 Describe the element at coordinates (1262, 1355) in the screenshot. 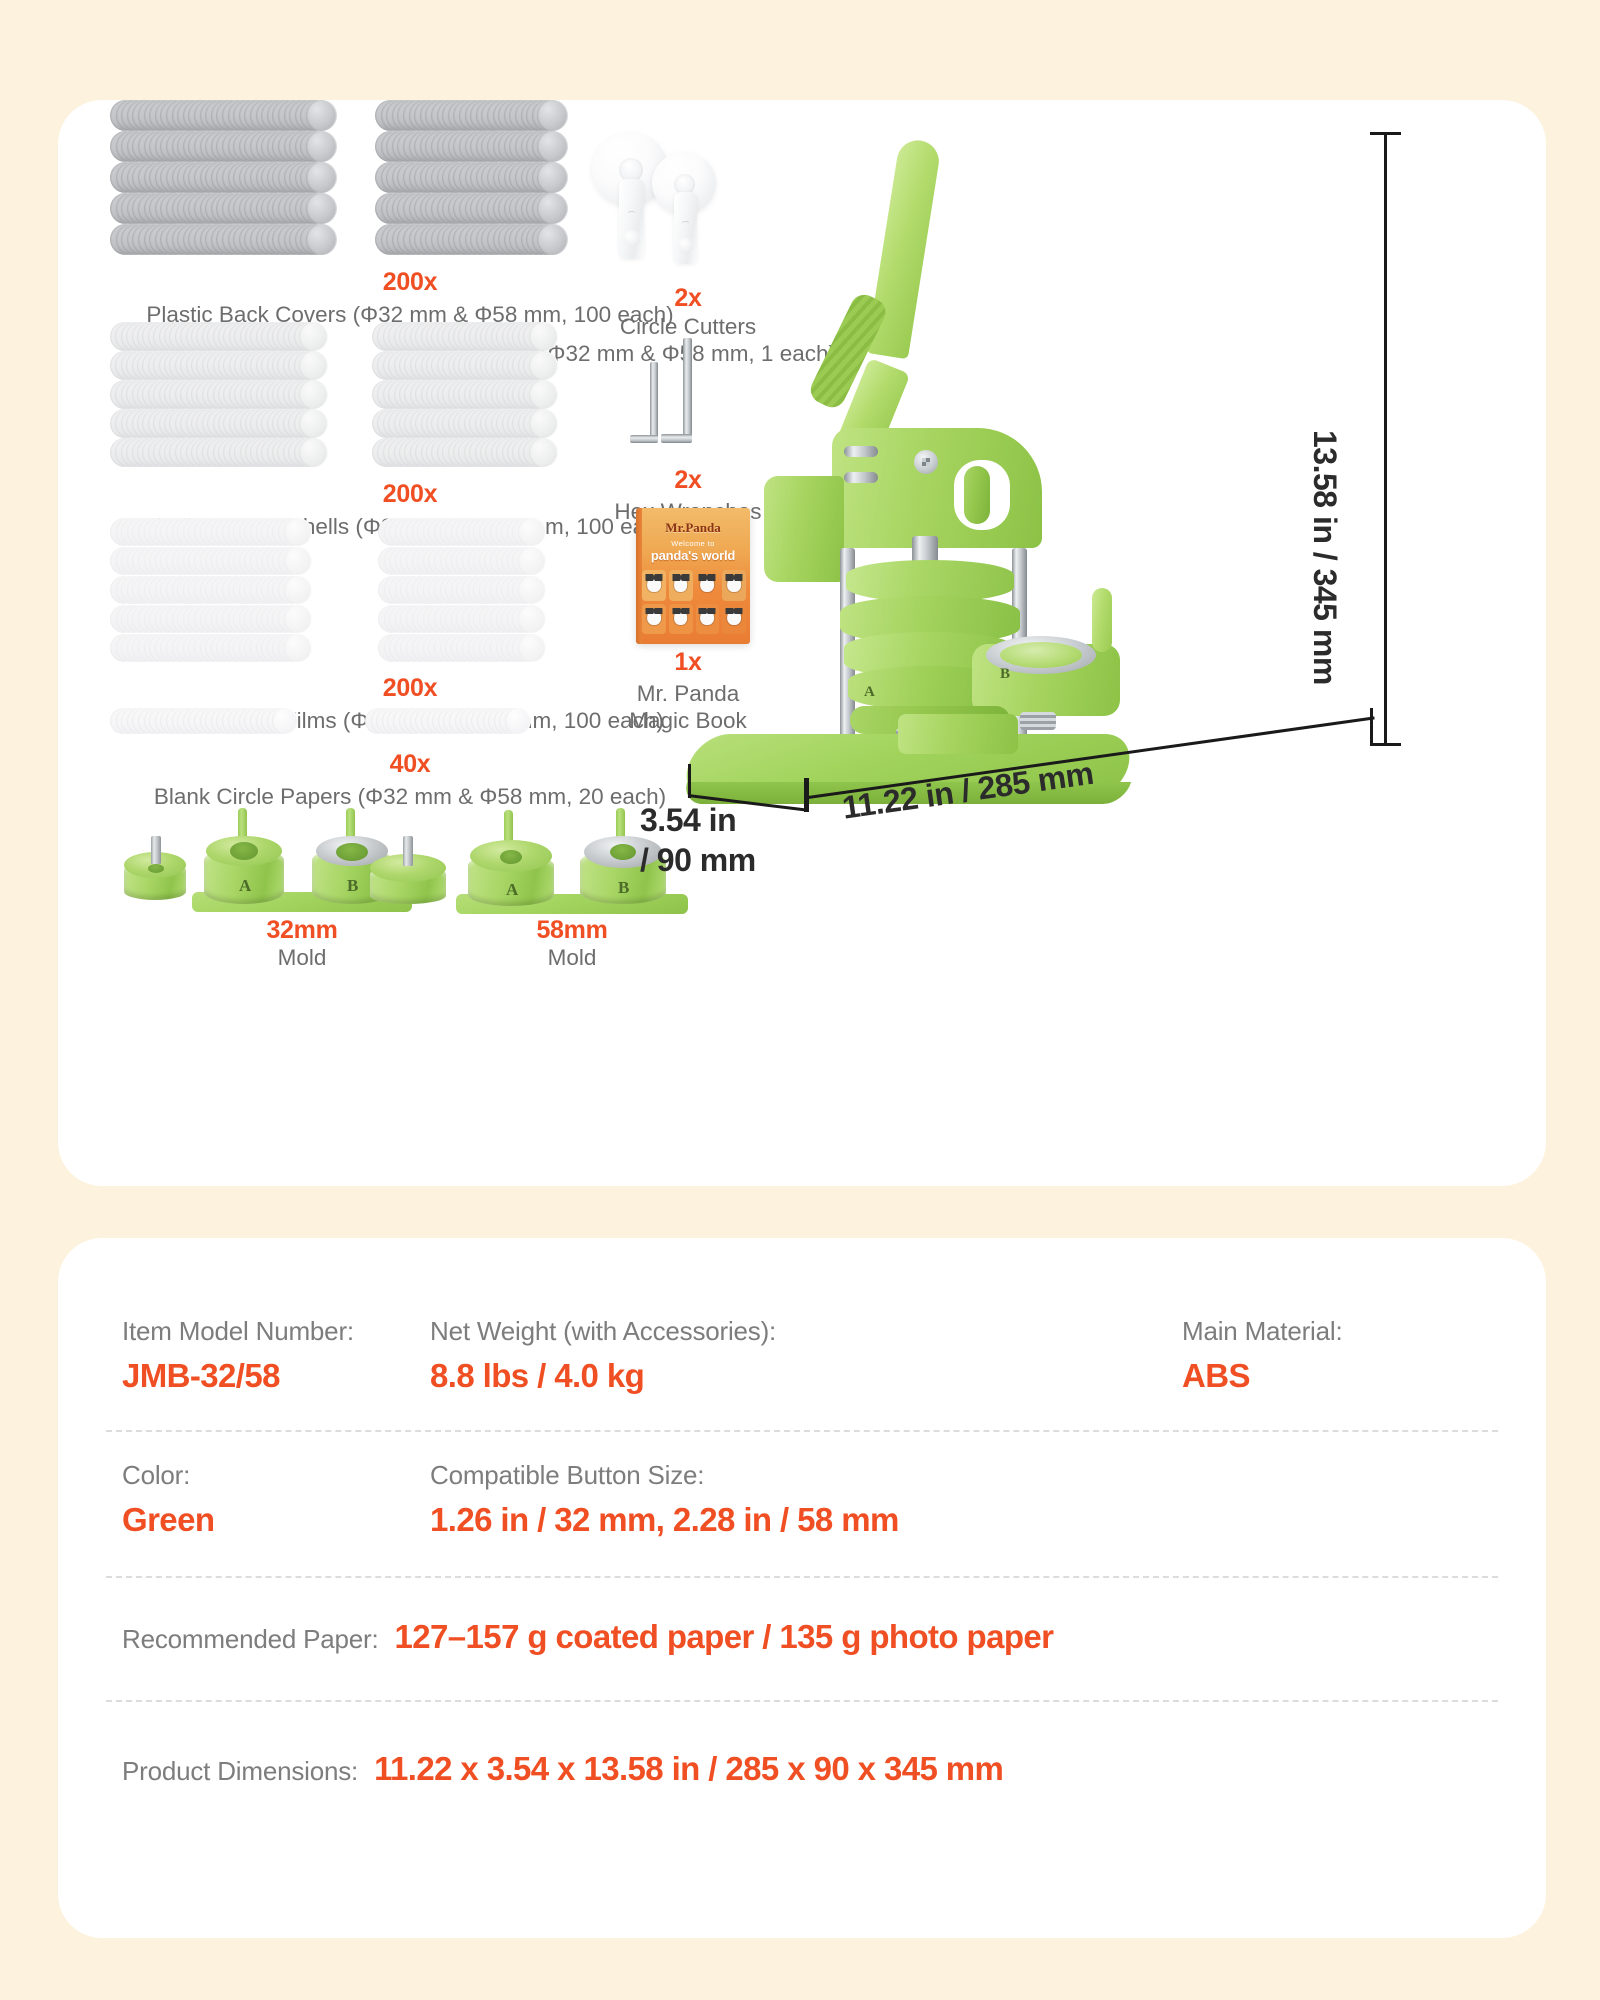

I see `spec-main-material: Main Material: ABS` at that location.